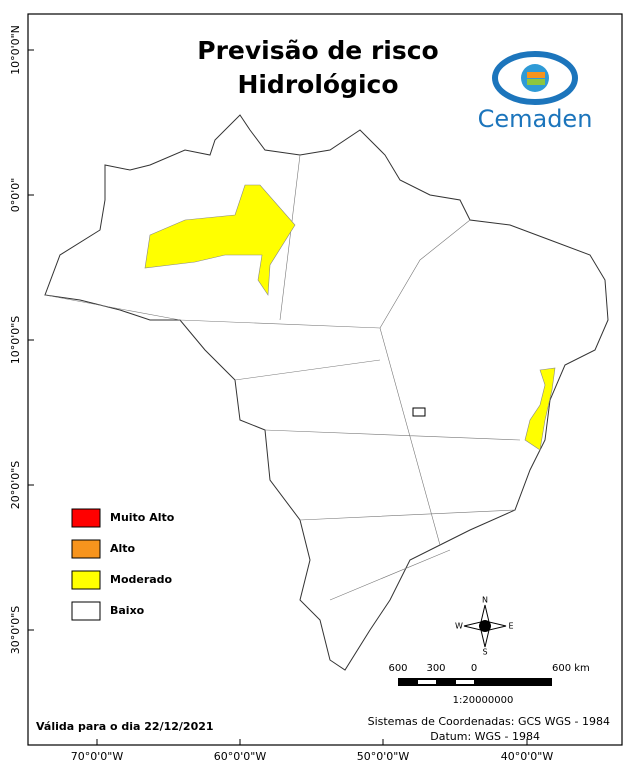 This screenshot has height=772, width=642. What do you see at coordinates (474, 668) in the screenshot?
I see `scale-label: 0` at bounding box center [474, 668].